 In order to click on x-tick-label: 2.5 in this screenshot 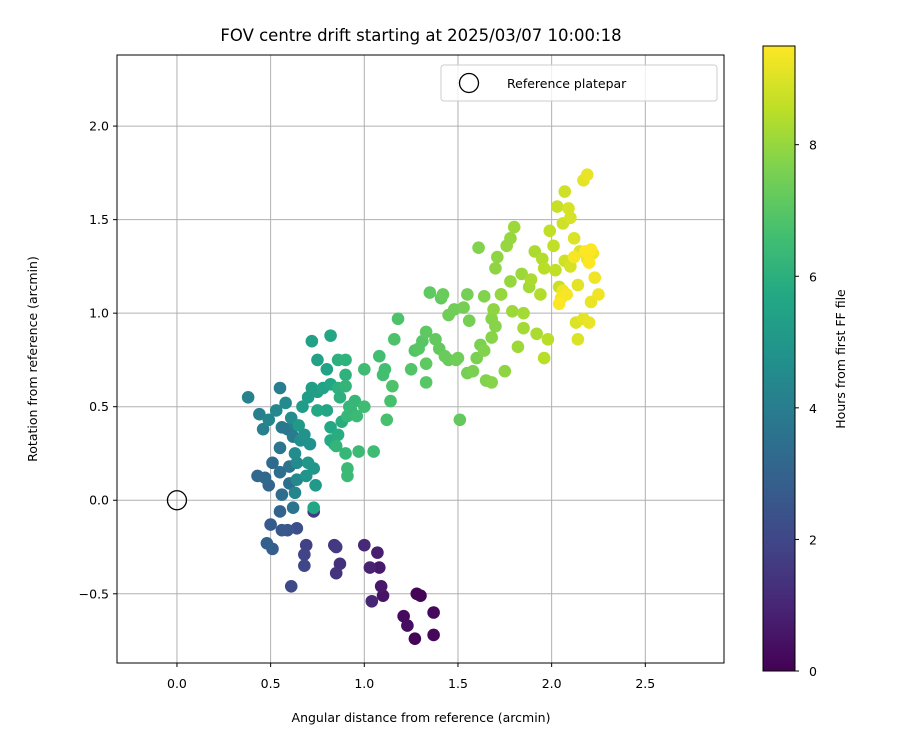, I will do `click(645, 683)`.